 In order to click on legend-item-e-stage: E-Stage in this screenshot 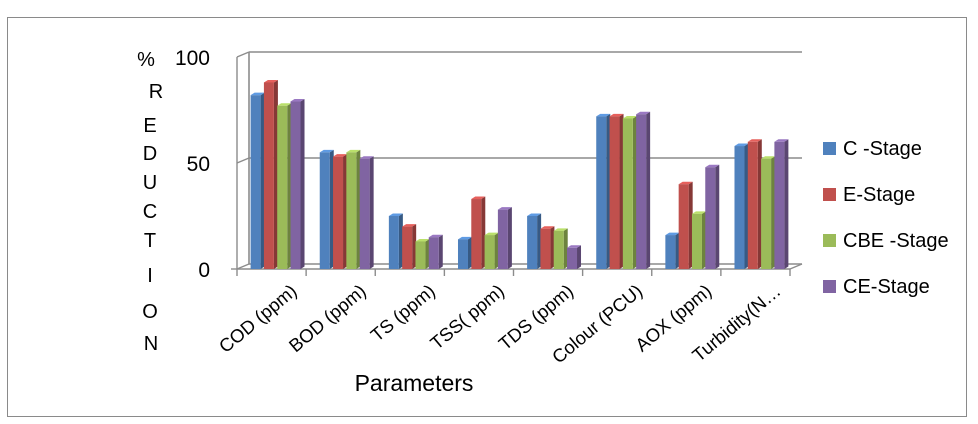, I will do `click(869, 195)`.